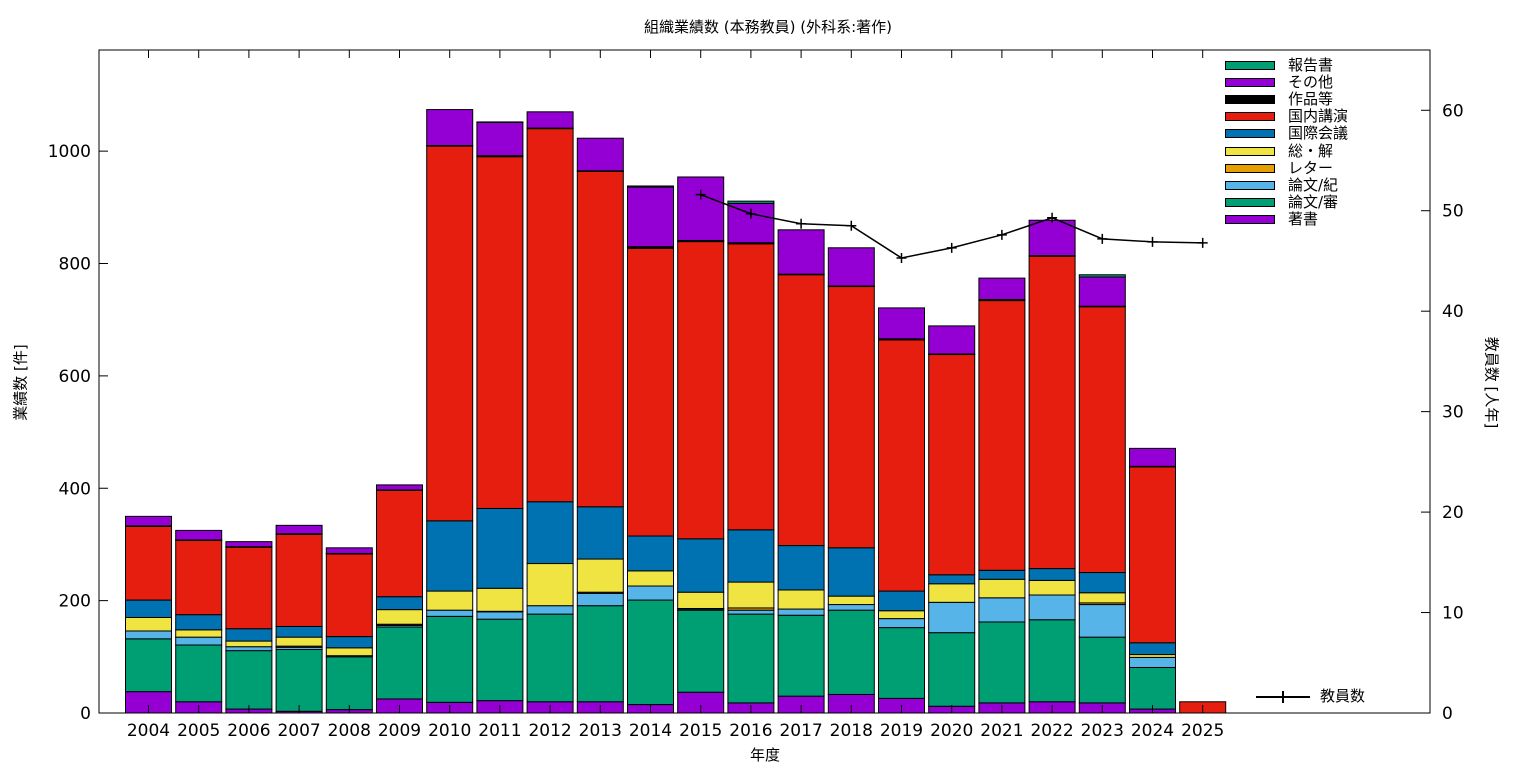 The height and width of the screenshot is (768, 1536). What do you see at coordinates (764, 755) in the screenshot?
I see `x-axis-label: 年度` at bounding box center [764, 755].